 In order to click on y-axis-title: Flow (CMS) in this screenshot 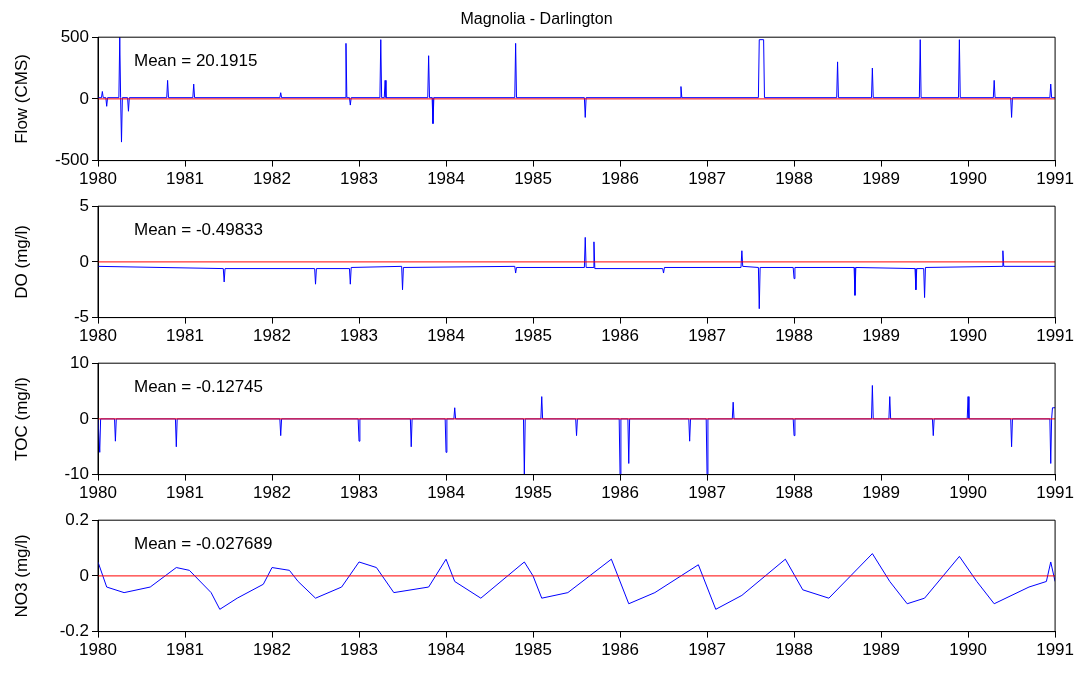, I will do `click(21, 99)`.